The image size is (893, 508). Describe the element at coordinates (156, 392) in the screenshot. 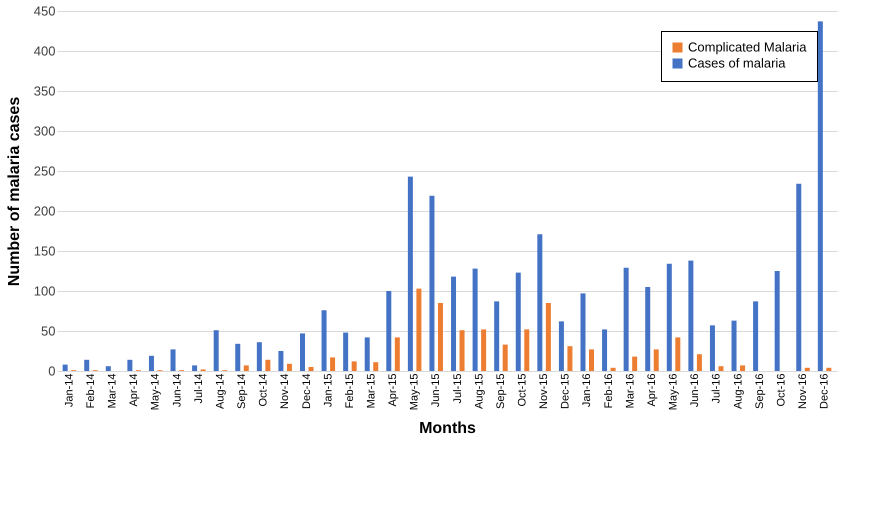

I see `x-tick-label: May-14` at that location.